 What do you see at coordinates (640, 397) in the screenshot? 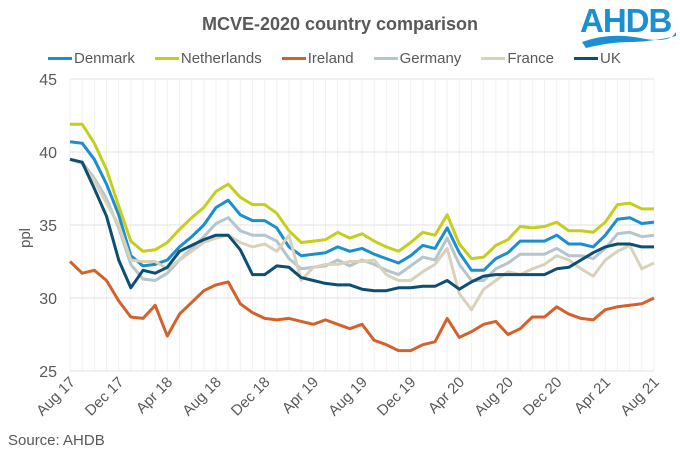
I see `x-tick-label: Aug 21` at bounding box center [640, 397].